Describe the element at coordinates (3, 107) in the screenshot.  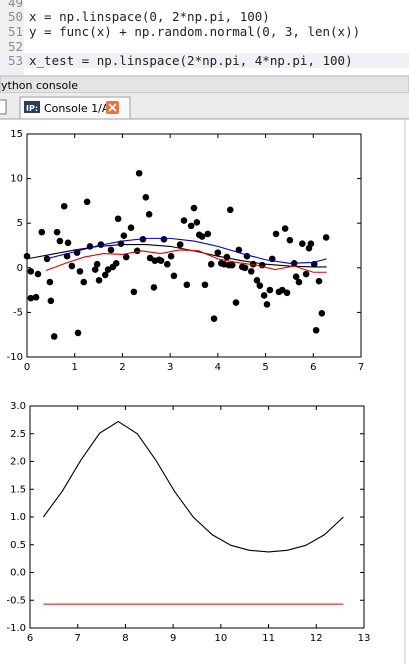
I see `tab-scroll` at that location.